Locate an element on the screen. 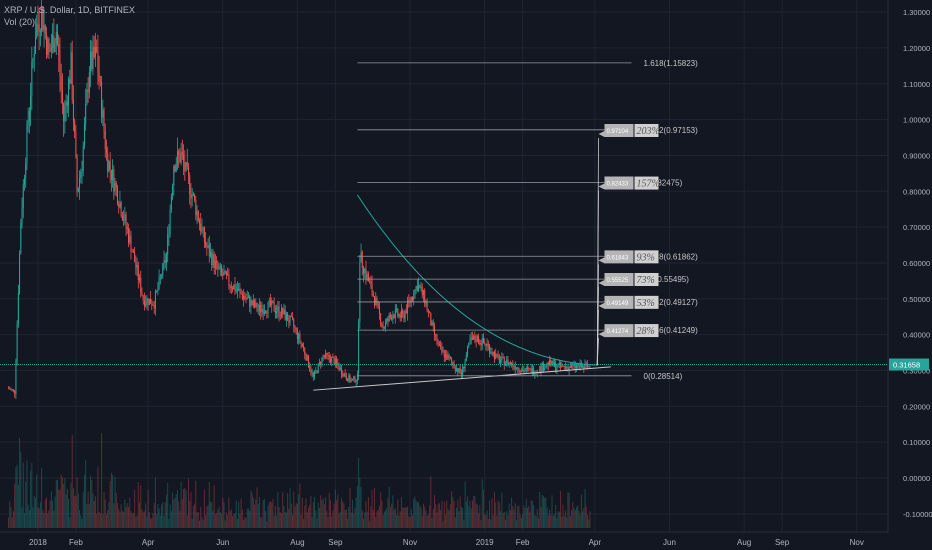 Image resolution: width=932 pixels, height=550 pixels. fib-level-label: 0.382(0.49127) is located at coordinates (671, 302).